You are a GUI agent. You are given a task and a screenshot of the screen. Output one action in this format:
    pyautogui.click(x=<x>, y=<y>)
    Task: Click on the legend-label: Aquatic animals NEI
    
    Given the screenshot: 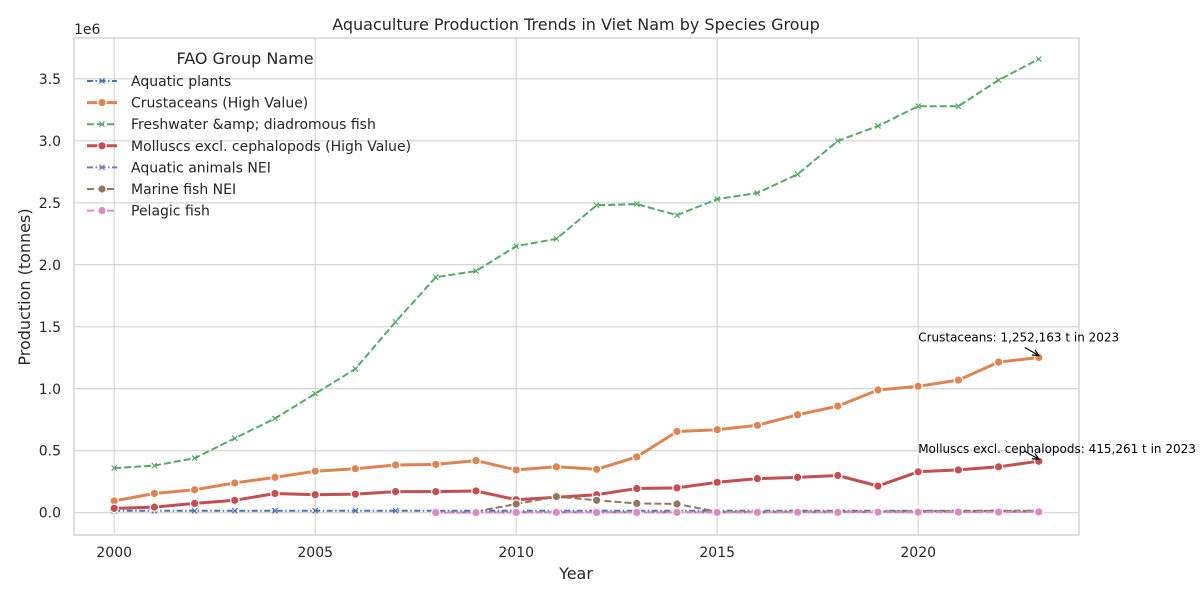 What is the action you would take?
    pyautogui.click(x=201, y=168)
    